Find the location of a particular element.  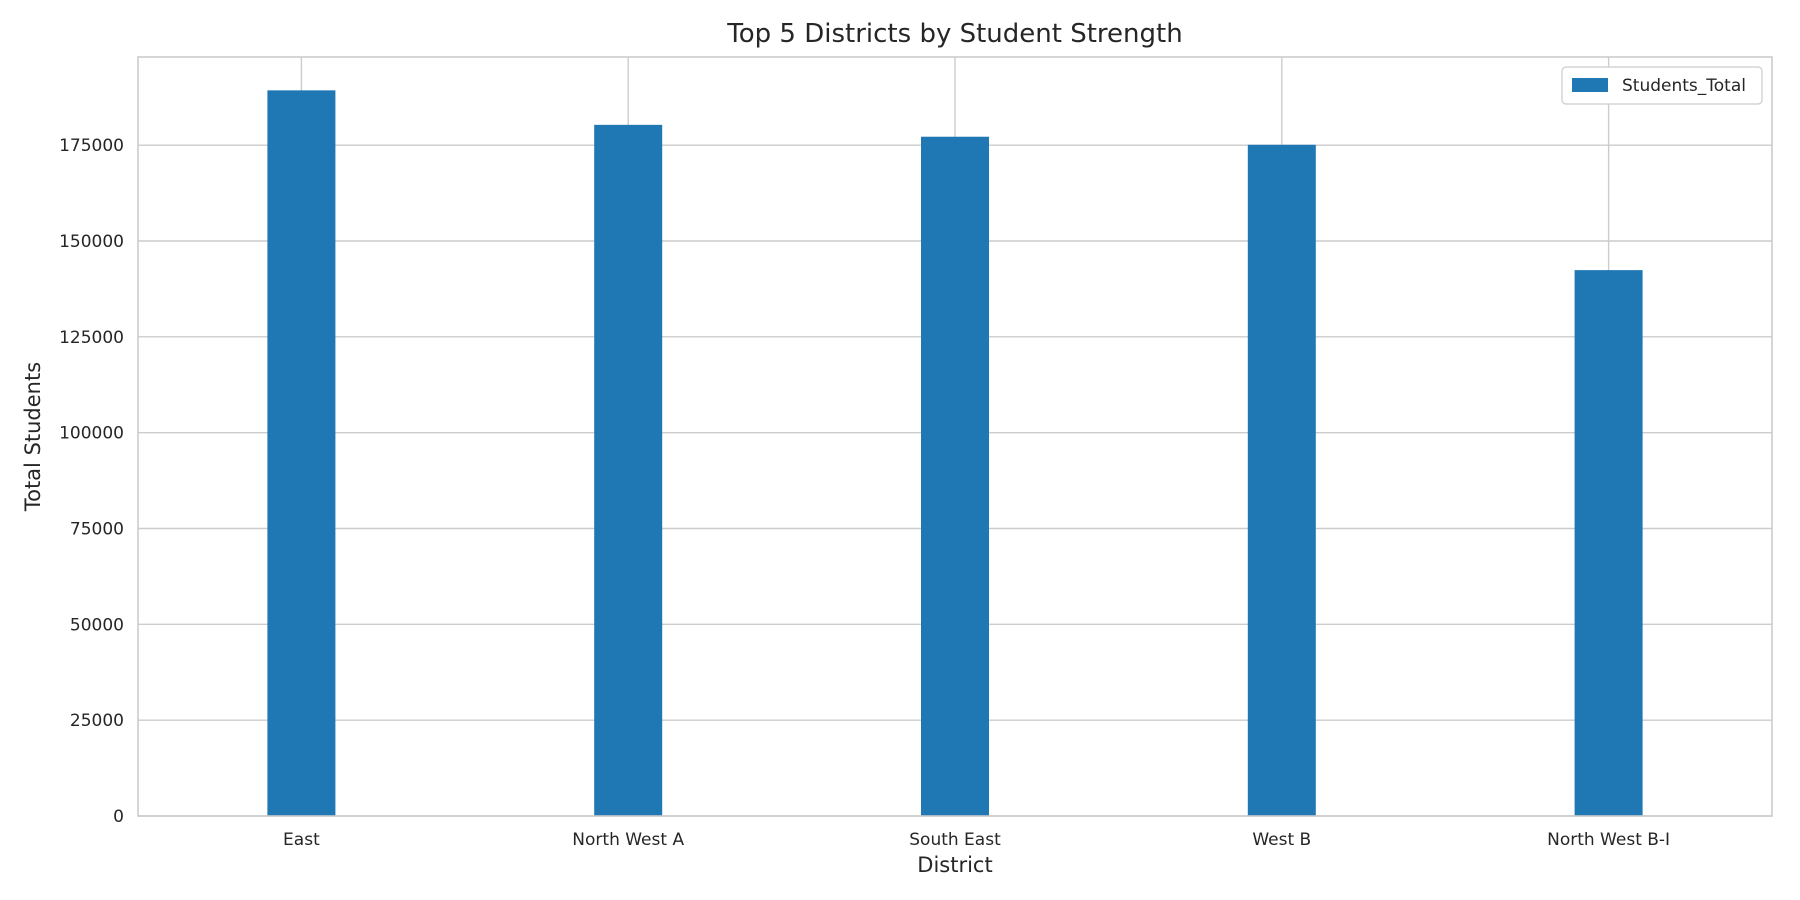

x-tick-label: South East is located at coordinates (955, 840).